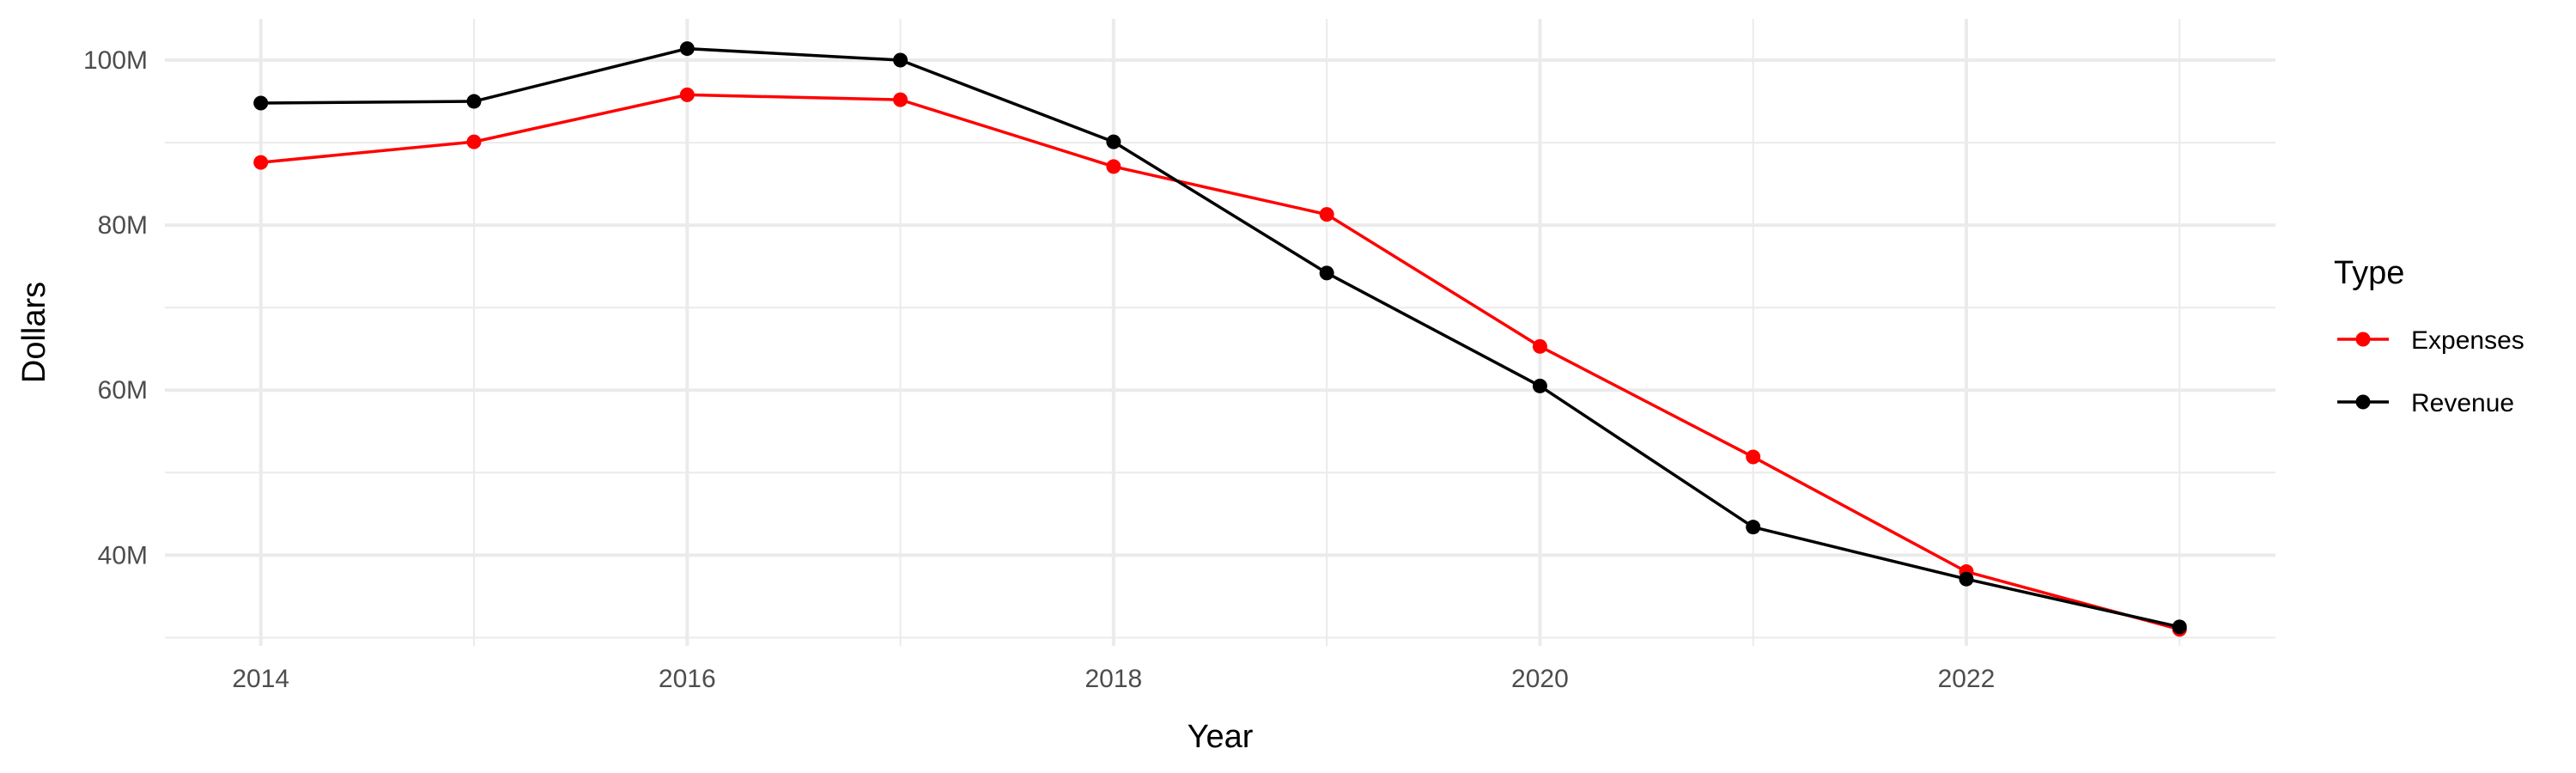  Describe the element at coordinates (2463, 403) in the screenshot. I see `legend-label: Revenue` at that location.